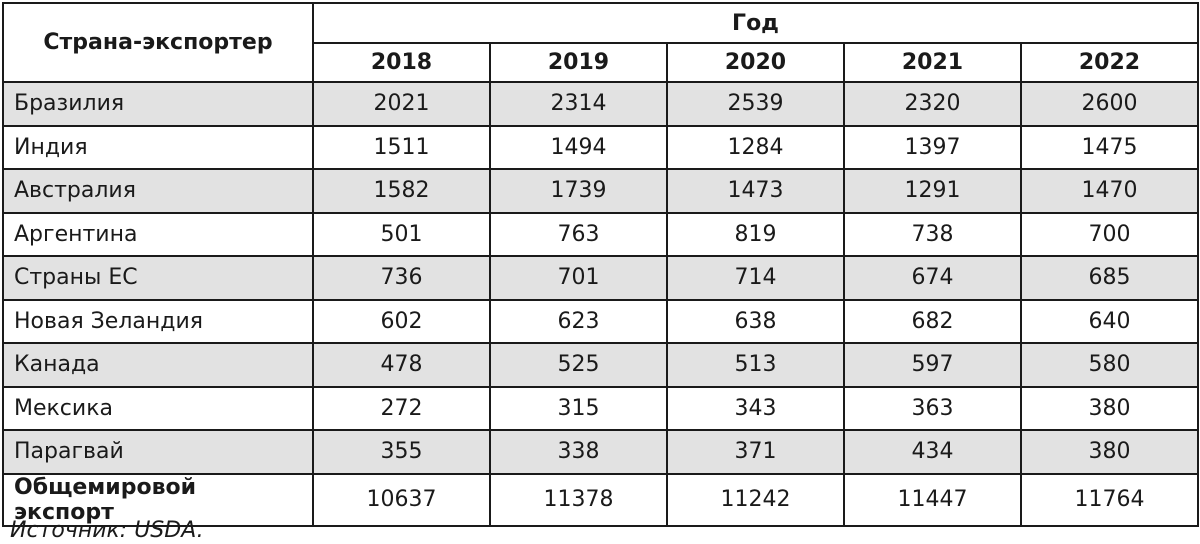 The width and height of the screenshot is (1200, 544). Describe the element at coordinates (158, 104) in the screenshot. I see `country-cell: Бразилия` at that location.